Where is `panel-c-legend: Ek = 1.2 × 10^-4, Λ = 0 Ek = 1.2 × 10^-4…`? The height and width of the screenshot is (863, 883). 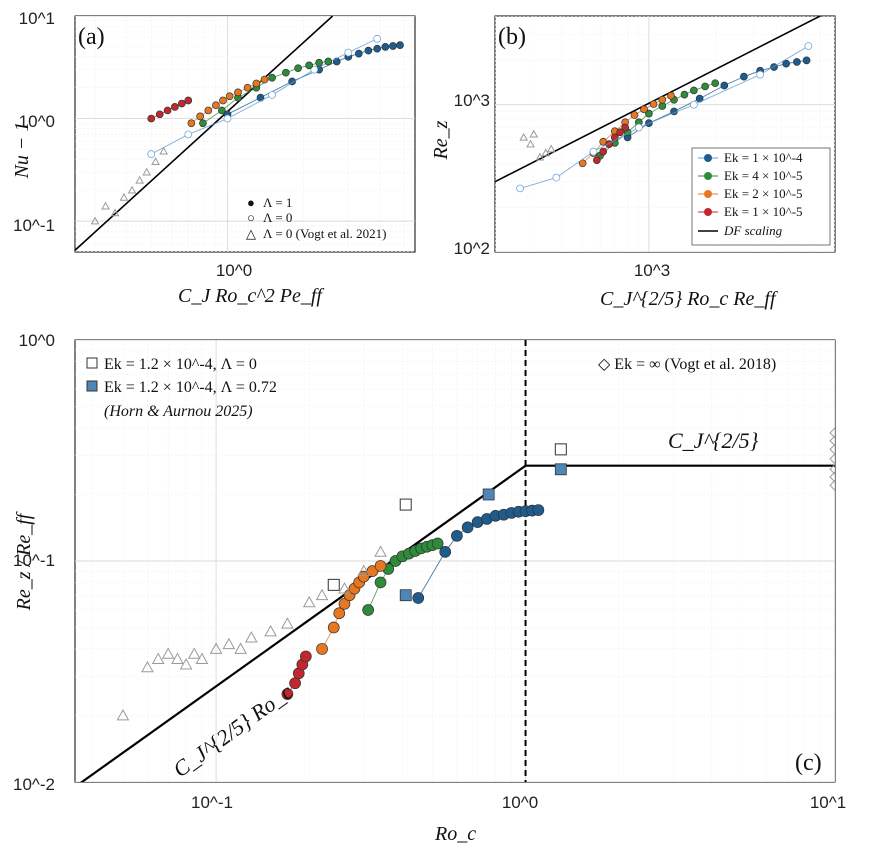 panel-c-legend: Ek = 1.2 × 10^-4, Λ = 0 Ek = 1.2 × 10^-4… is located at coordinates (431, 388).